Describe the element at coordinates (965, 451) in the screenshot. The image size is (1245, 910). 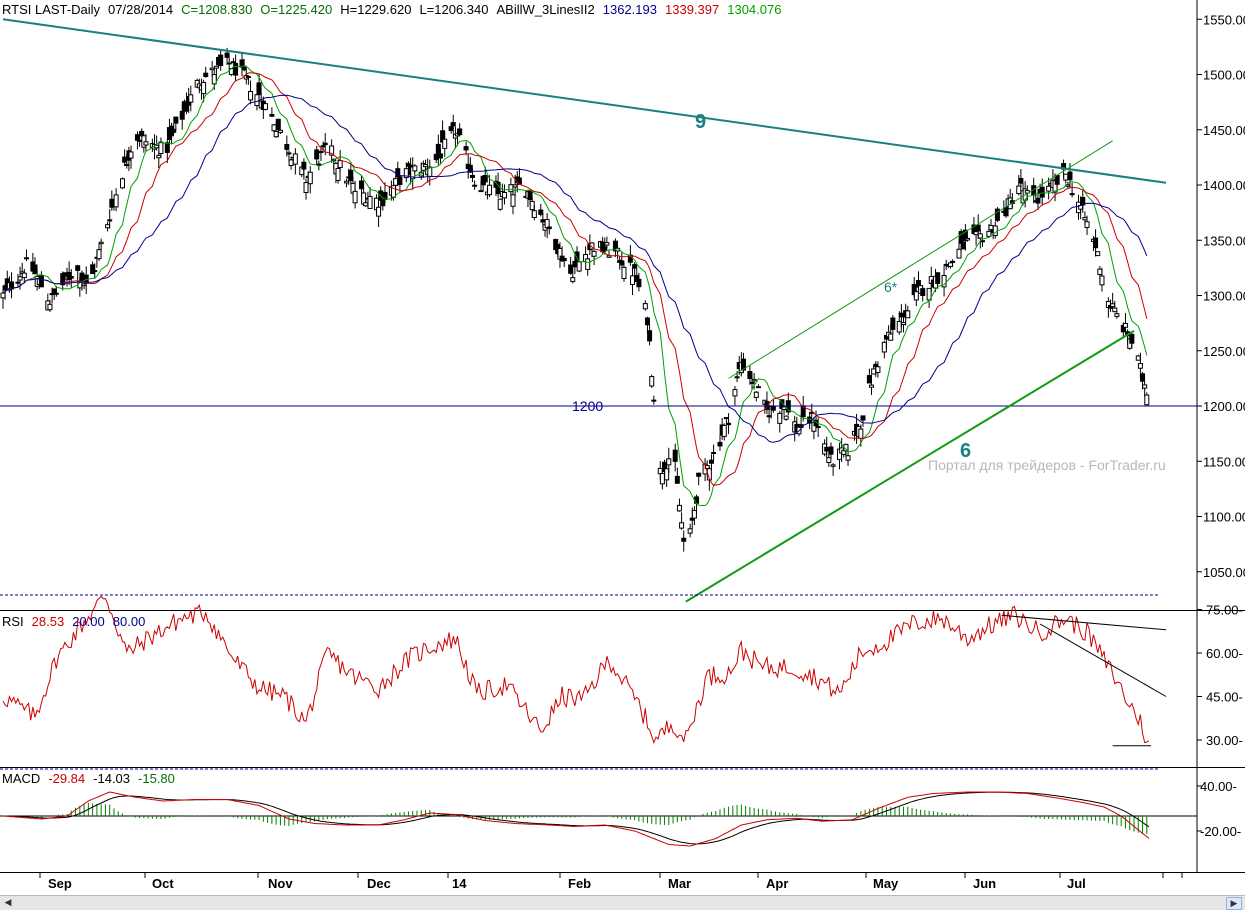
I see `trendline-6-label: 6` at that location.